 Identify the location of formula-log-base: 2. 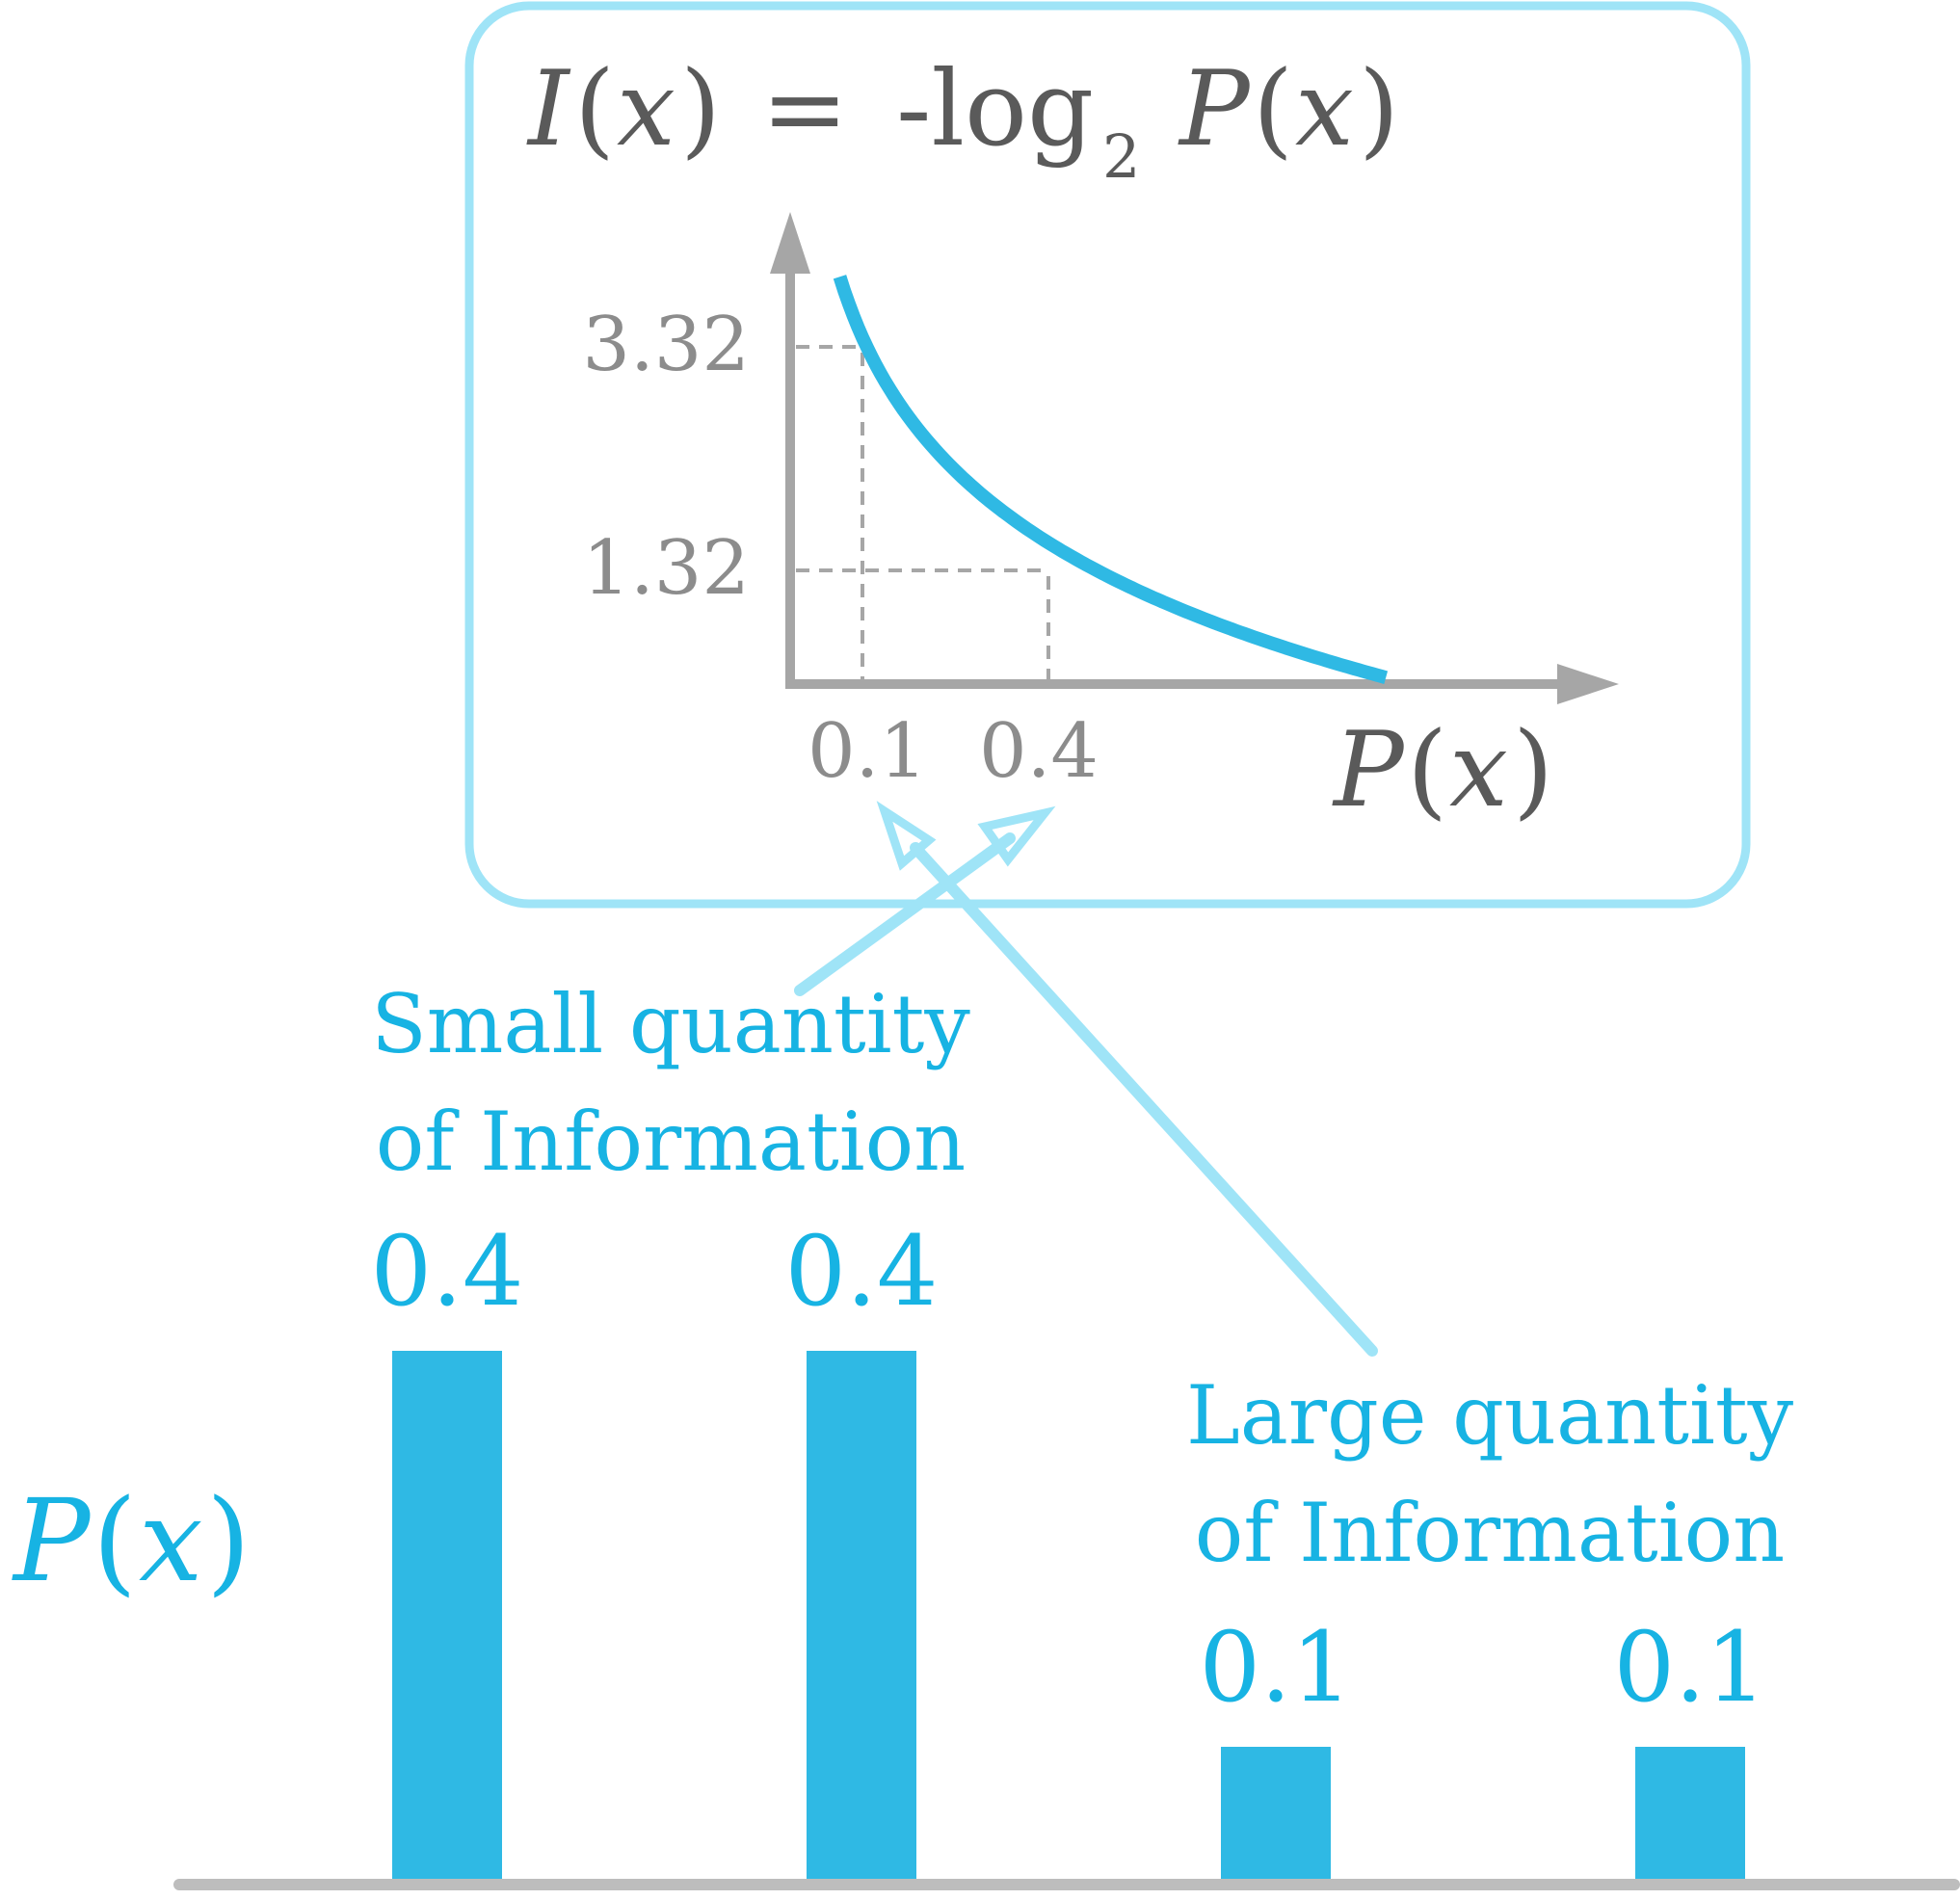
(1121, 156).